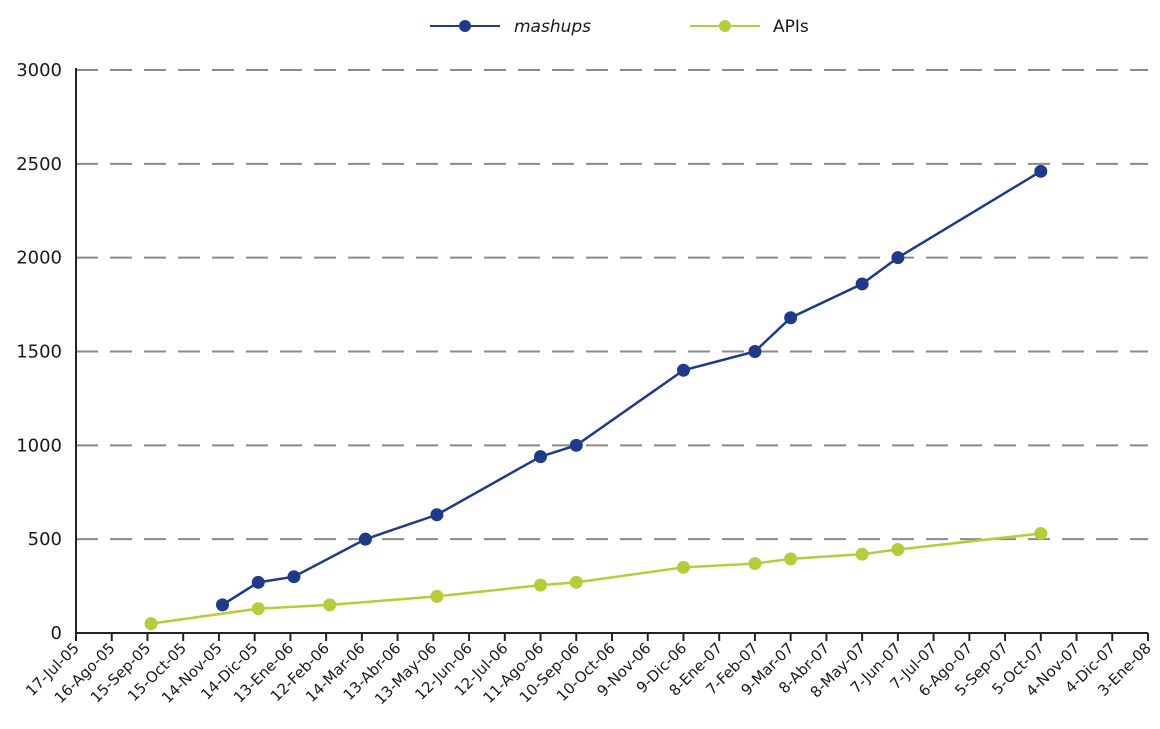  I want to click on legend-apis-marker, so click(725, 26).